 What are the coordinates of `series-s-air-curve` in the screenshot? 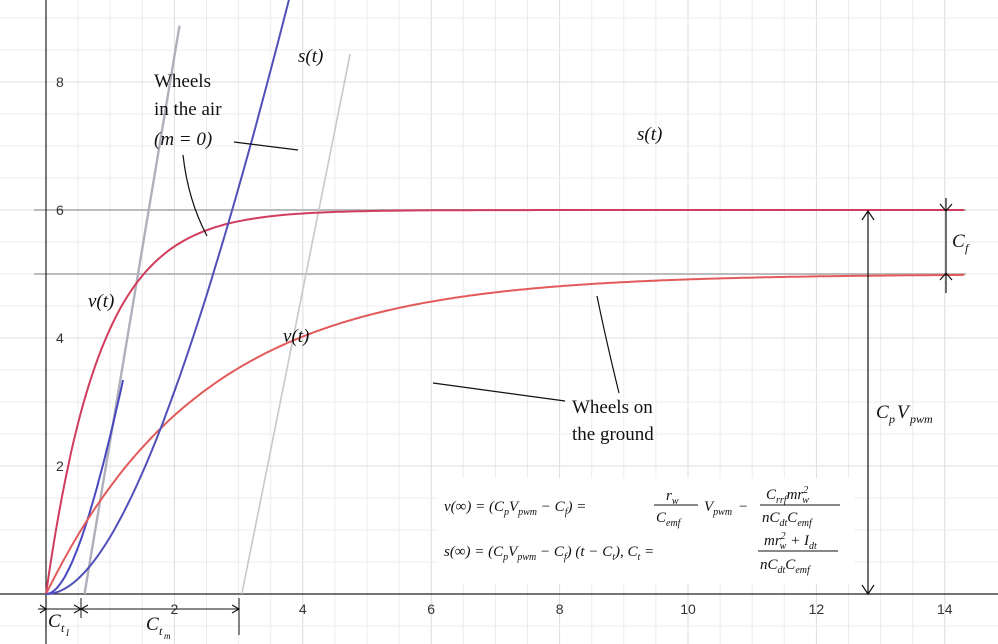 It's located at (84, 487).